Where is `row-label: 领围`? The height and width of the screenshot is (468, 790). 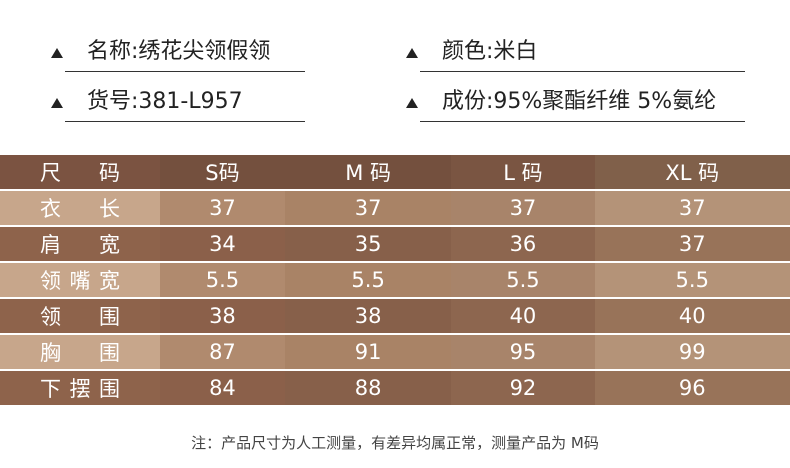
row-label: 领围 is located at coordinates (80, 315).